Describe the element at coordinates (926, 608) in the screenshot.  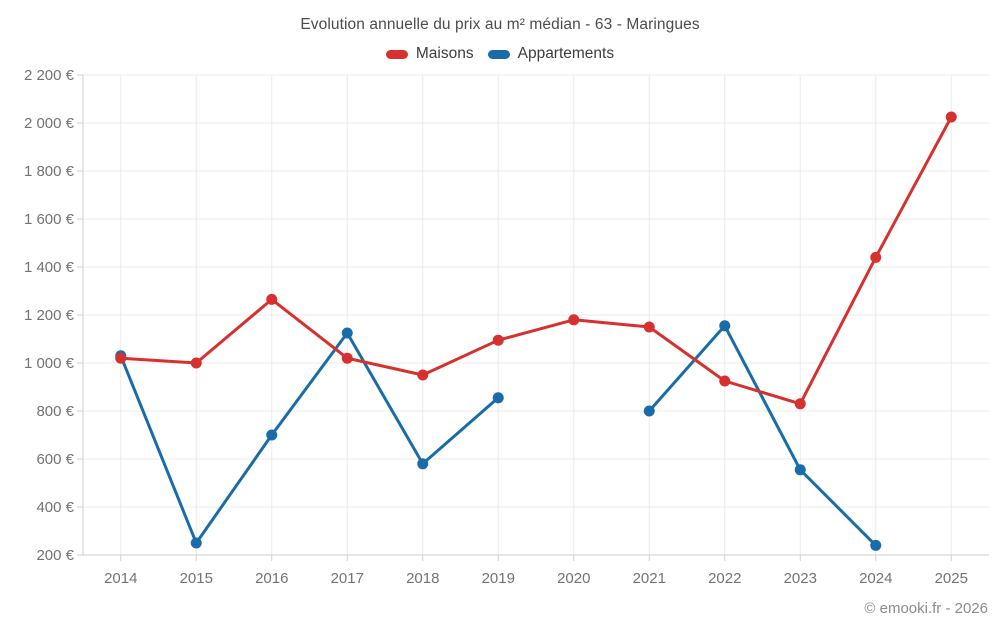
I see `watermark: © emooki.fr - 2026` at that location.